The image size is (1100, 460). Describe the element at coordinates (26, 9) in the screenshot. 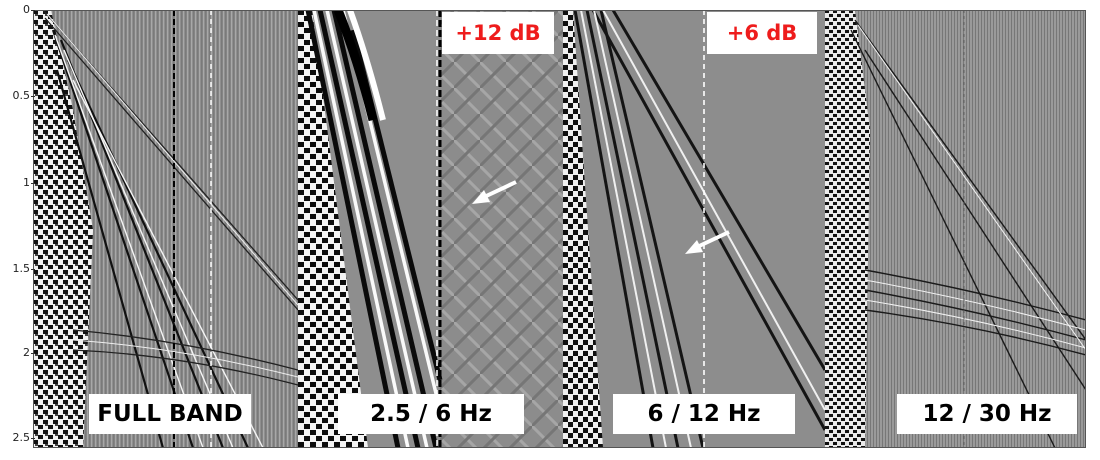

I see `y-tick-label: 0` at that location.